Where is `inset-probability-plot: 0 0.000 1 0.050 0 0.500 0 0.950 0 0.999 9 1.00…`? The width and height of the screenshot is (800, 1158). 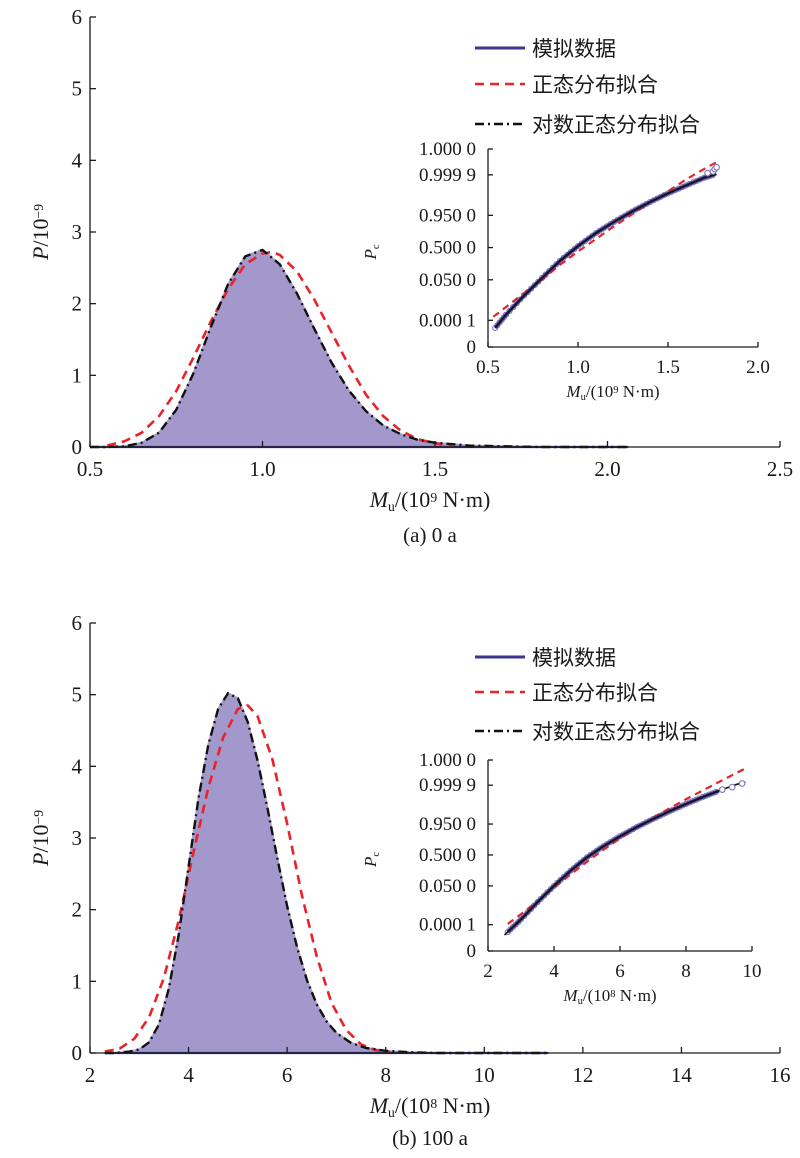
inset-probability-plot: 0 0.000 1 0.050 0 0.500 0 0.950 0 0.999 9 1.00… is located at coordinates (561, 878).